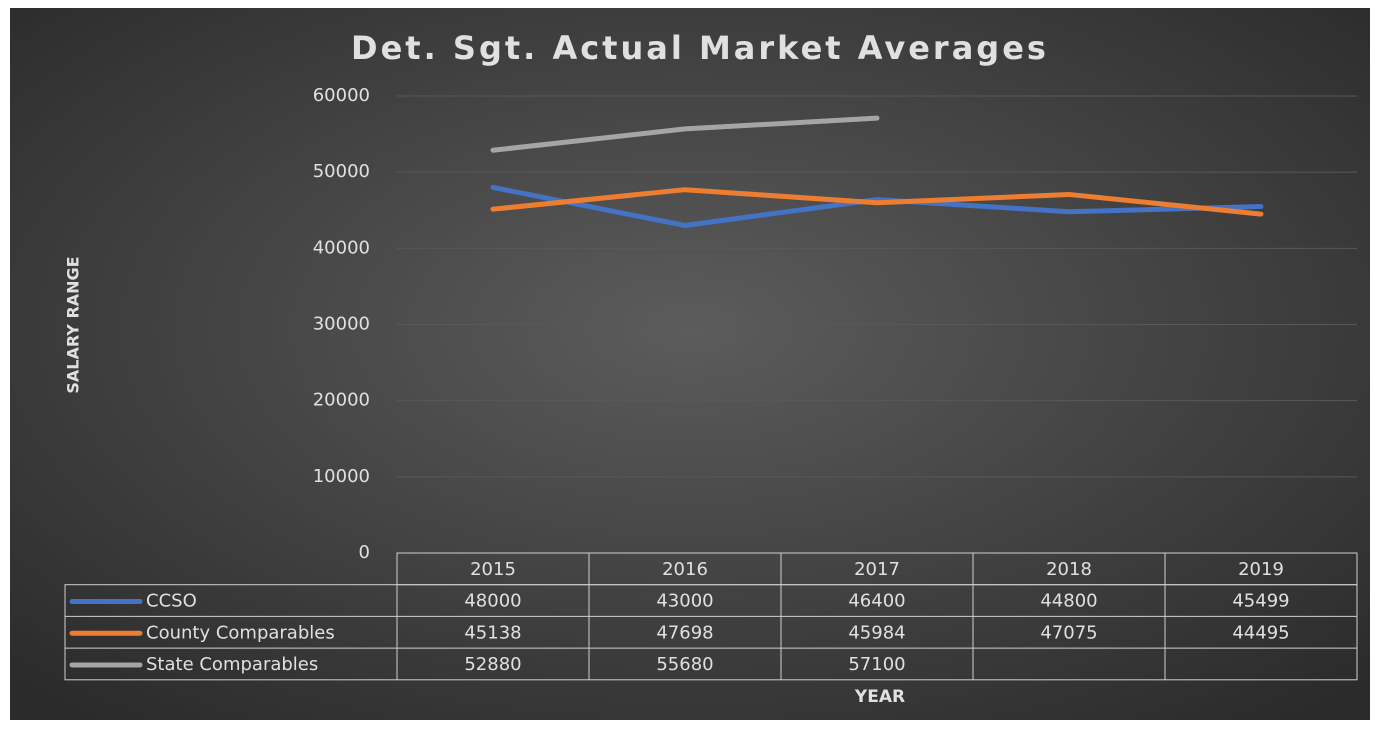 The height and width of the screenshot is (732, 1379). Describe the element at coordinates (1260, 632) in the screenshot. I see `data-label: 44495` at that location.